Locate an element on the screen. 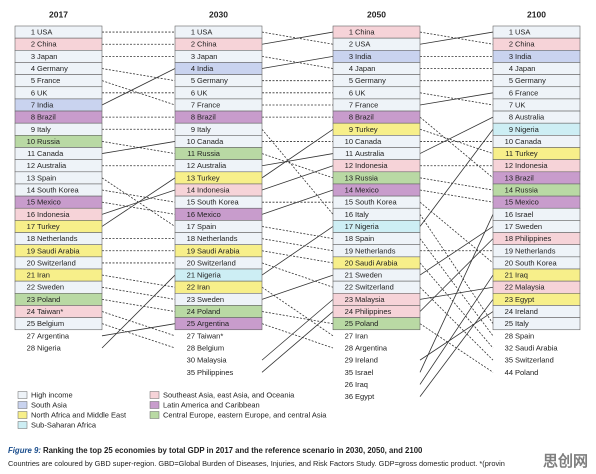 This screenshot has height=474, width=596. rank: 25 is located at coordinates (31, 323).